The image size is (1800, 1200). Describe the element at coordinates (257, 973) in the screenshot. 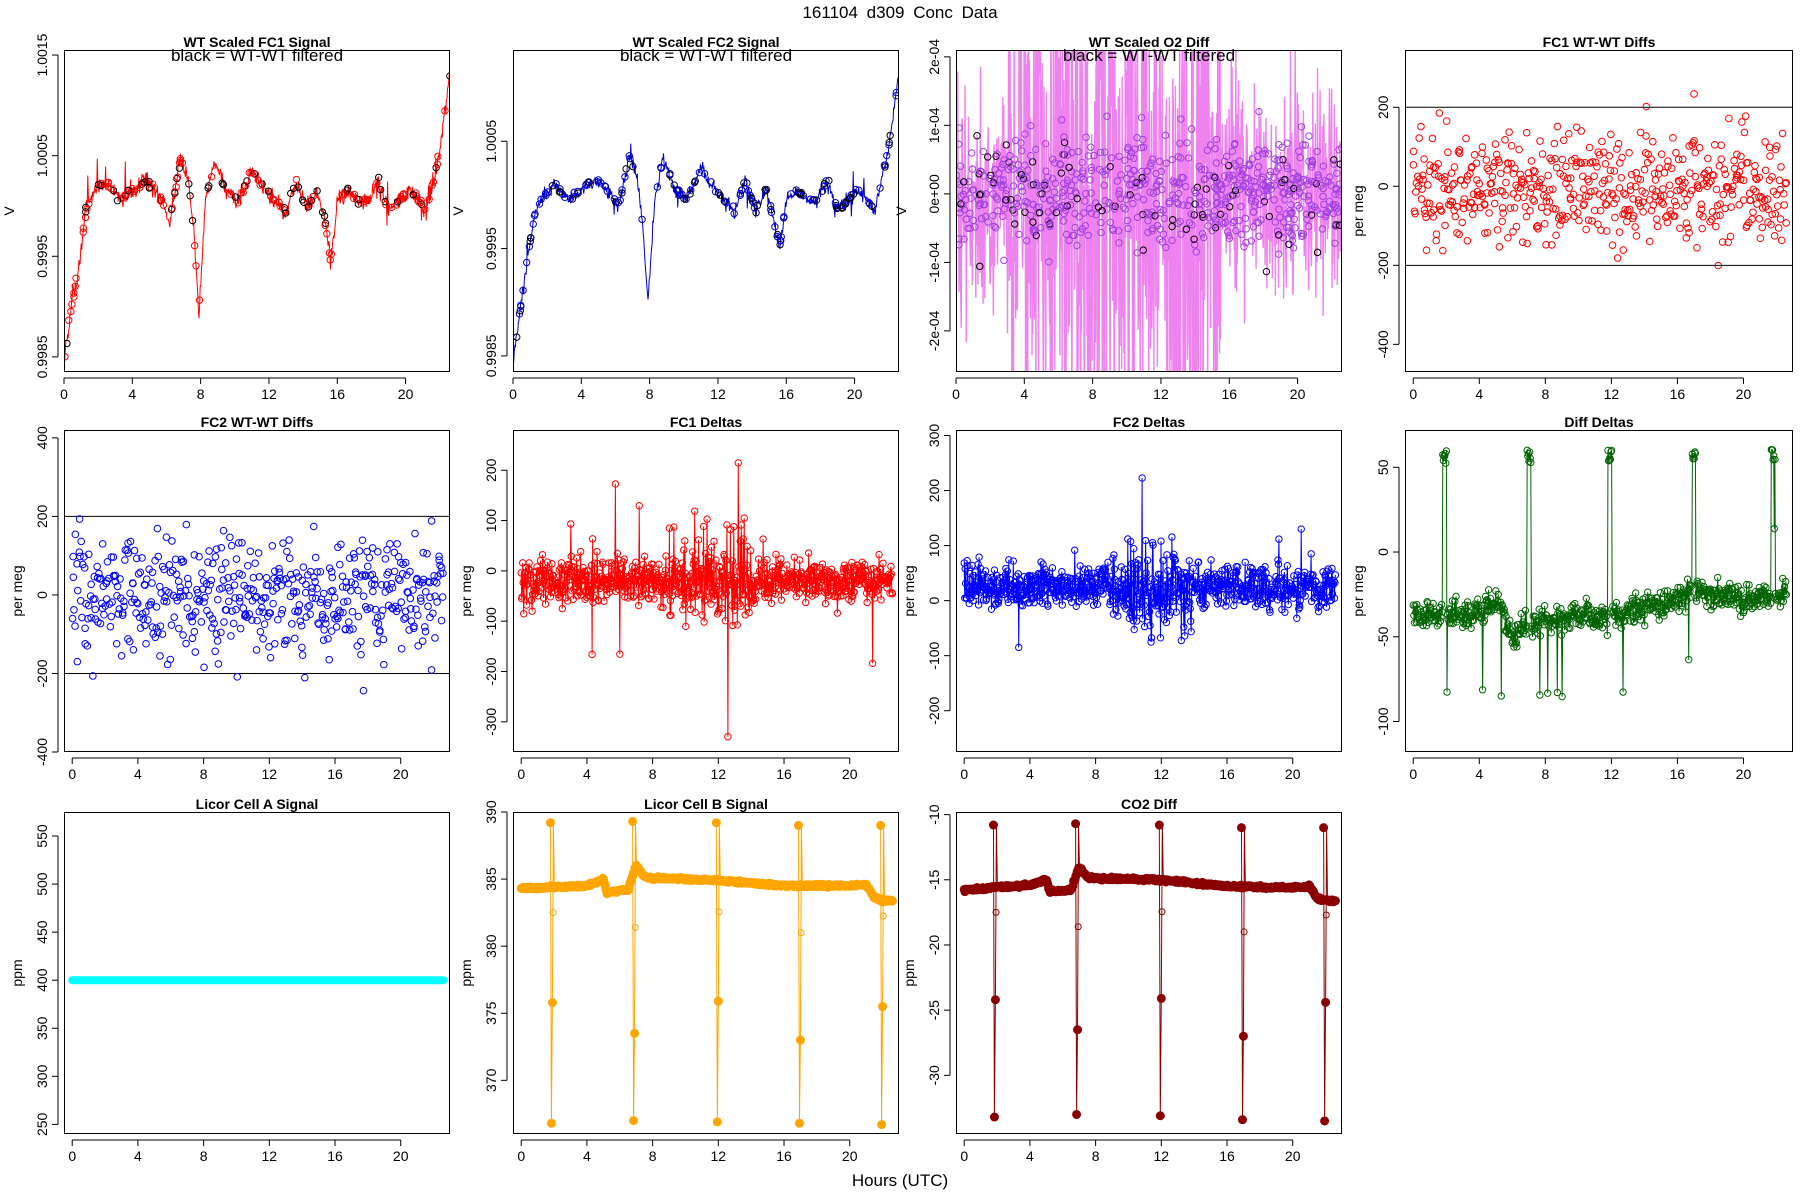

I see `plot-frame` at that location.